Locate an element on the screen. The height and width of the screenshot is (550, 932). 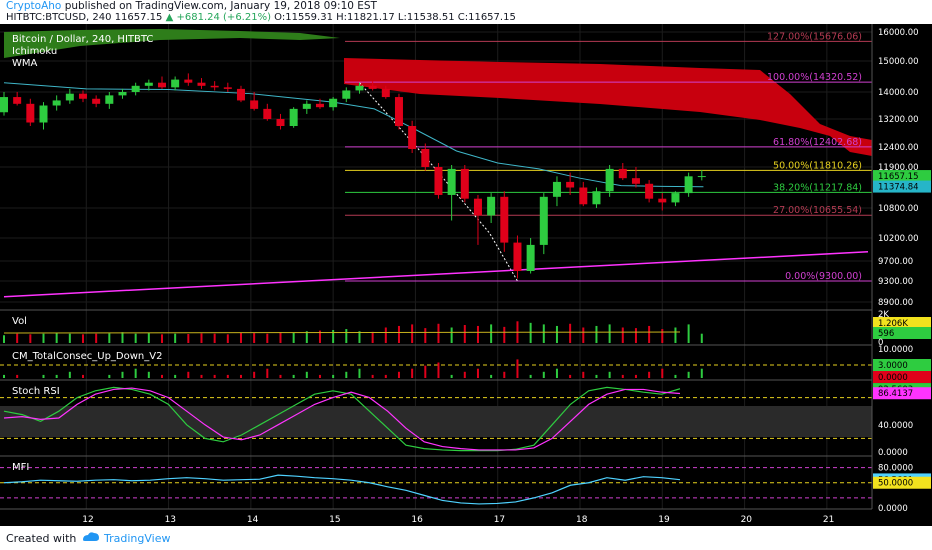
price-tick-label: 14000.00 is located at coordinates (898, 93).